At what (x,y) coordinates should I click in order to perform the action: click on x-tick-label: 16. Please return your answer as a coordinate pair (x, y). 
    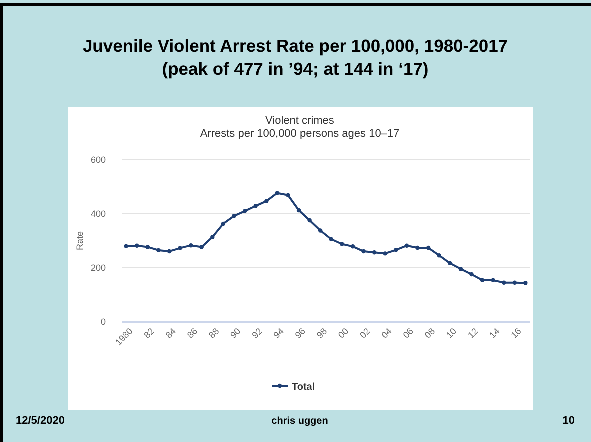
    Looking at the image, I should click on (516, 333).